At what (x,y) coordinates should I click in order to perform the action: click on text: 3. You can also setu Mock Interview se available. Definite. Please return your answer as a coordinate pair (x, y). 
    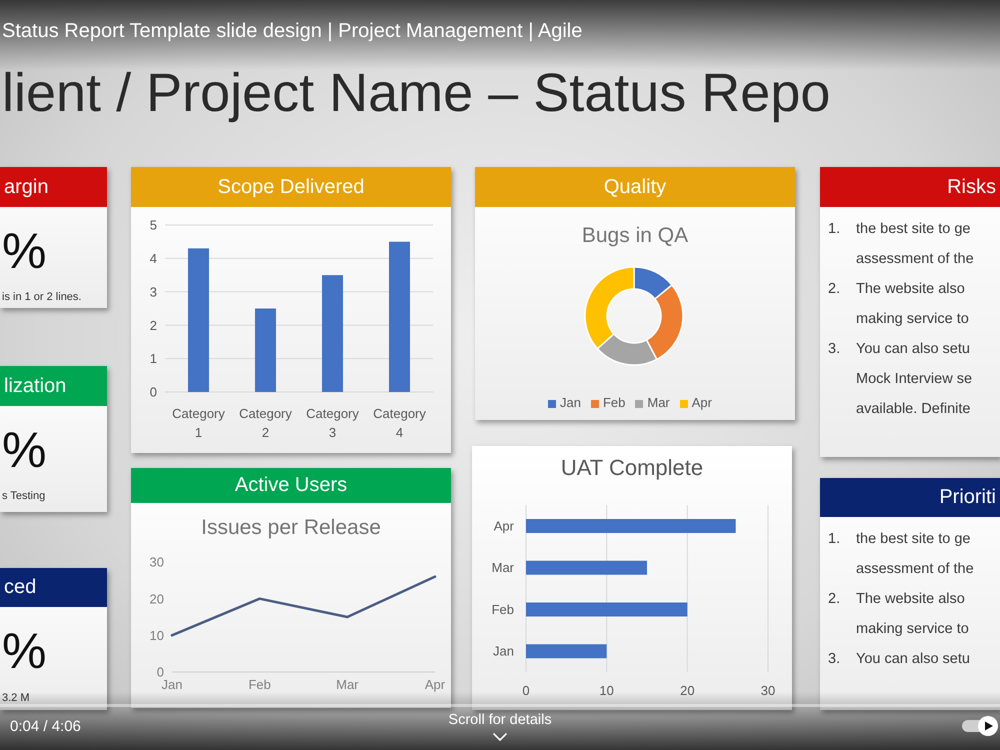
    Looking at the image, I should click on (900, 378).